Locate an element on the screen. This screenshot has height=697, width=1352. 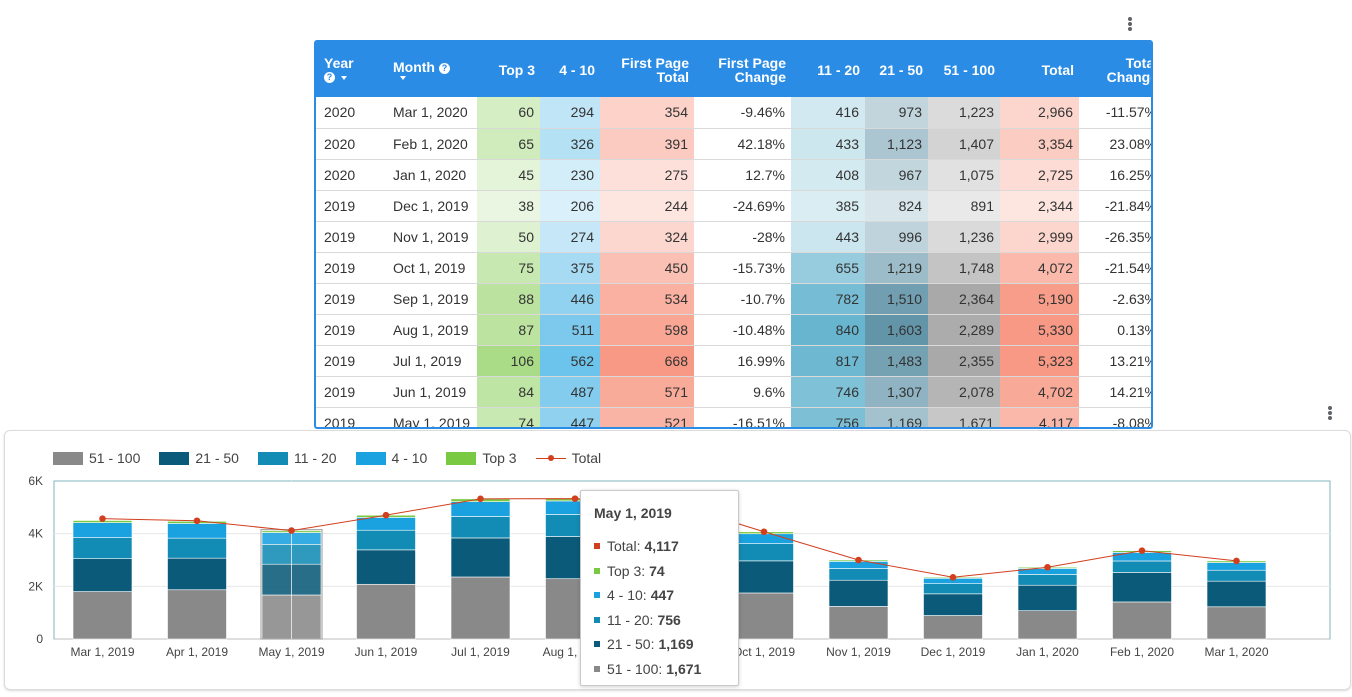
legend-item-total: Total is located at coordinates (568, 458).